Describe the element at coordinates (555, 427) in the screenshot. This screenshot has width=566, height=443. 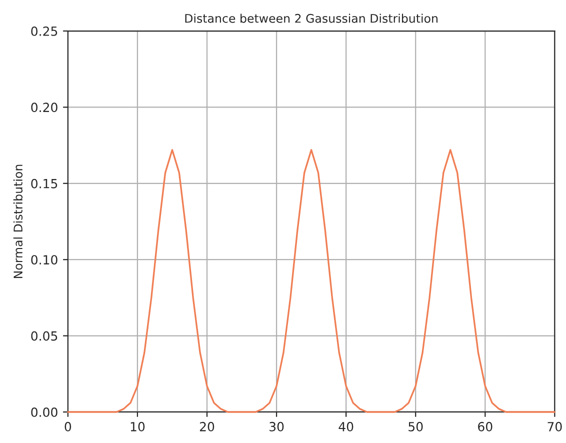
I see `x-tick-label: 70` at that location.